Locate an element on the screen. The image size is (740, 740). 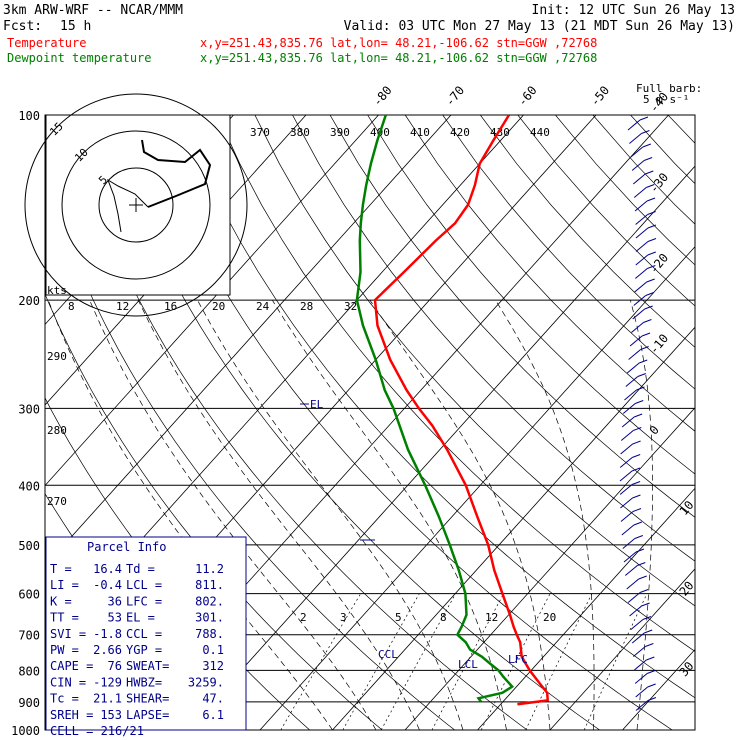
mixing-ratio-label: 20 is located at coordinates (549, 617).